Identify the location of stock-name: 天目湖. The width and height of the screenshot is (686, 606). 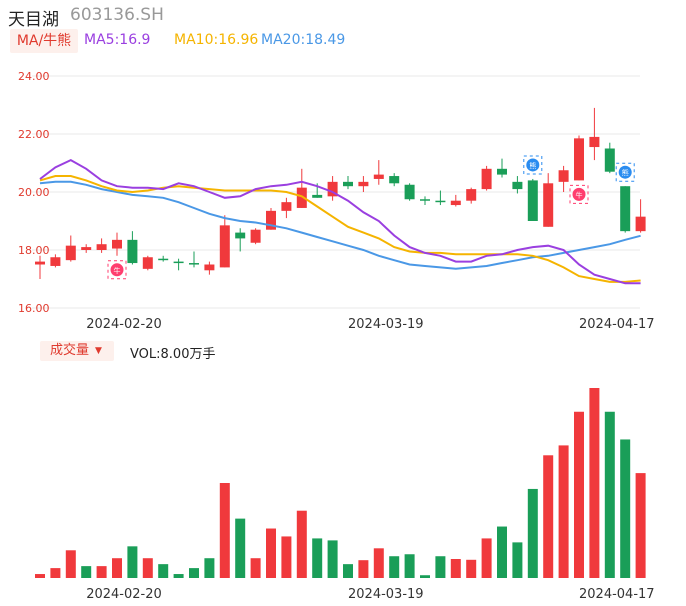
(33, 20).